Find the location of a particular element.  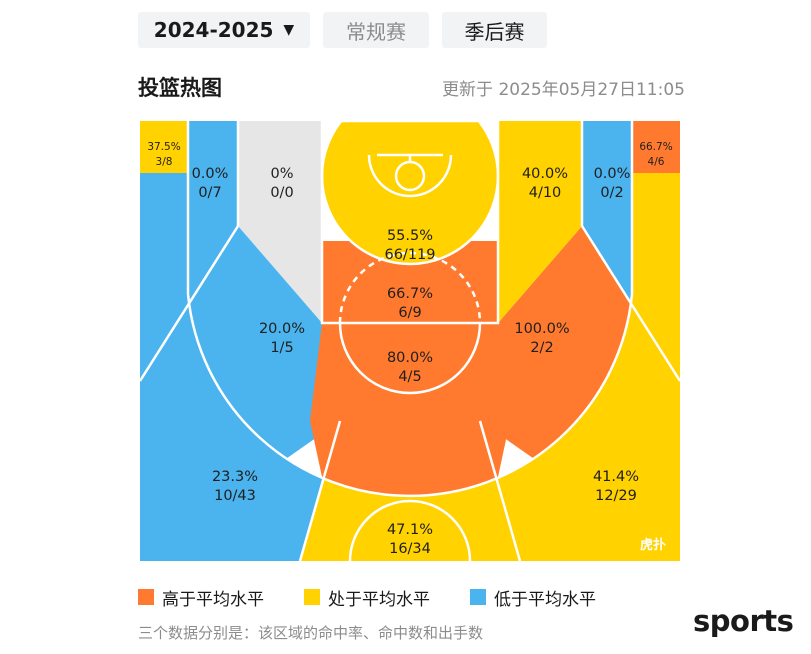

zone-label-made-att: 12/29 is located at coordinates (616, 496).